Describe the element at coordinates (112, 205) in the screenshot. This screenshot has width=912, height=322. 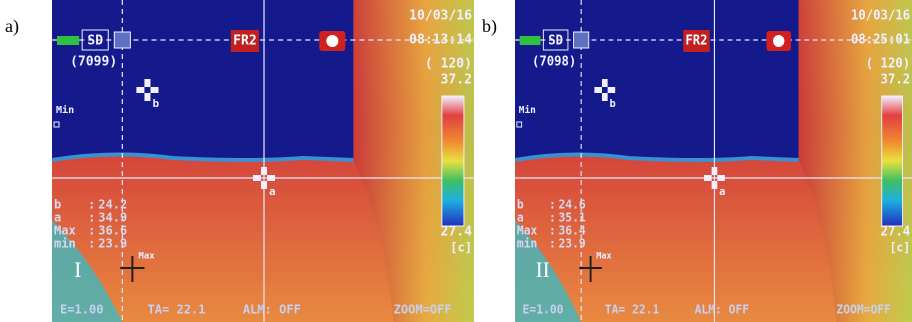
I see `reading-value: 24.2` at that location.